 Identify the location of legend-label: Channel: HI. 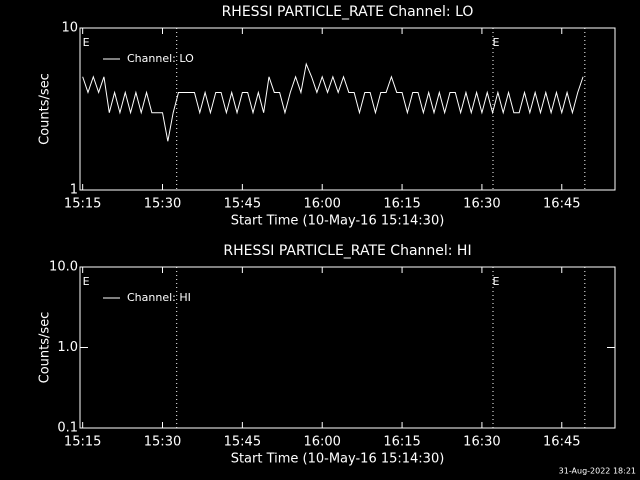
(159, 297).